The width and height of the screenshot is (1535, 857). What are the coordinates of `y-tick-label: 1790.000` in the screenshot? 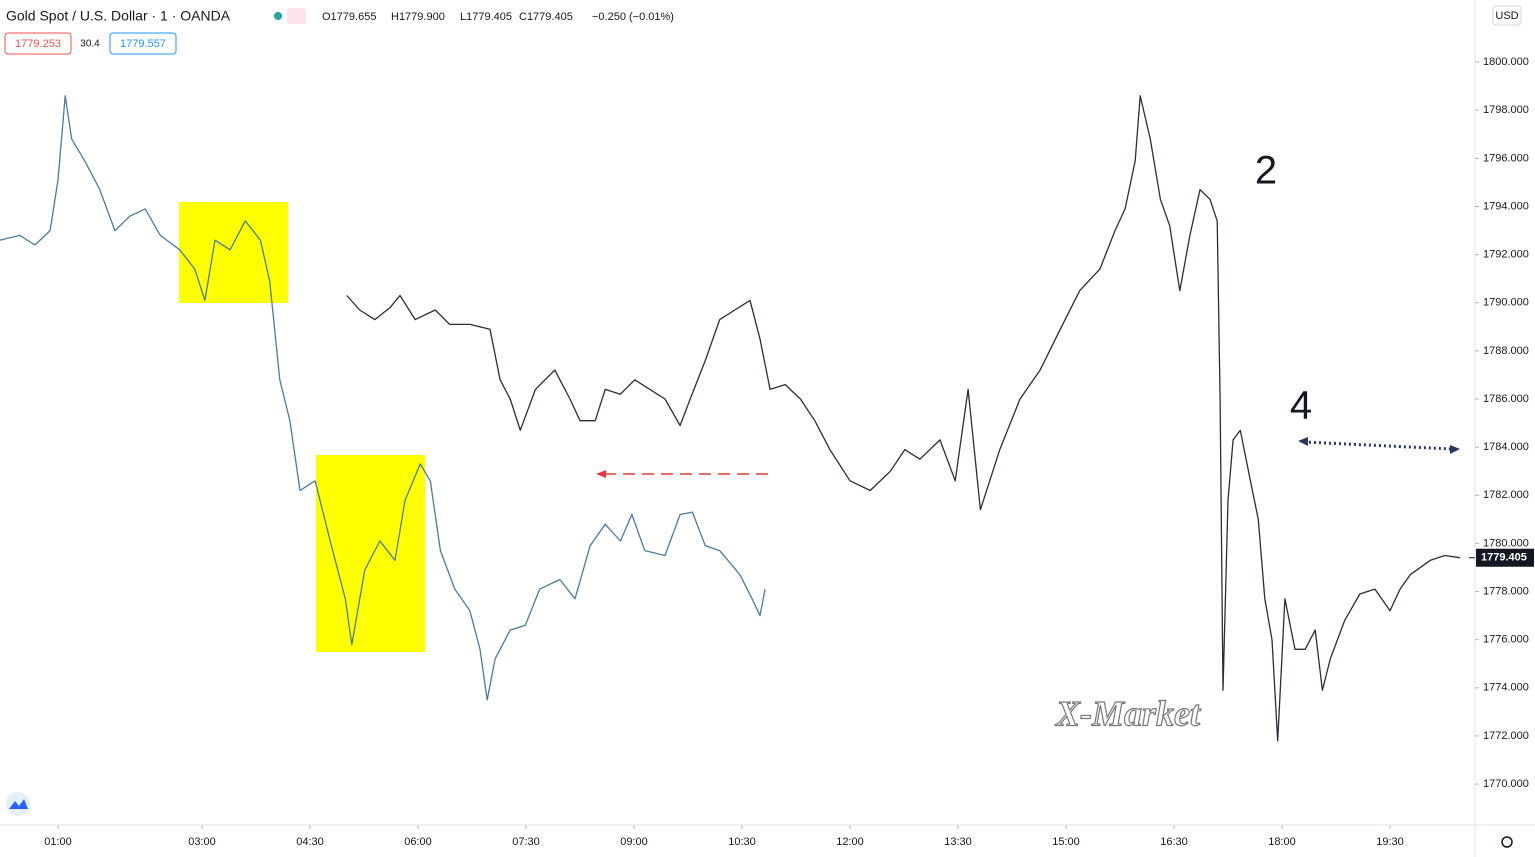 It's located at (1506, 303).